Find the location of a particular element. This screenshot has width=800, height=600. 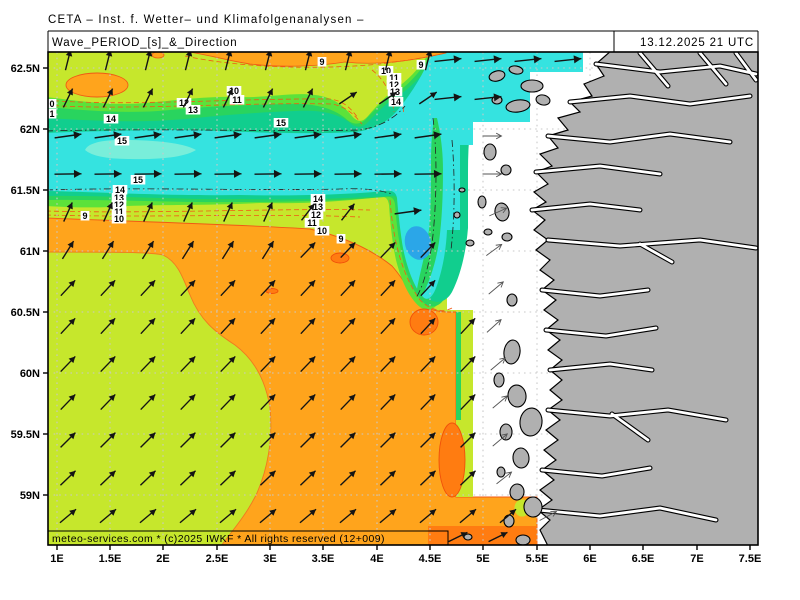

product-title: Wave_PERIOD_[s]_&_Direction is located at coordinates (144, 43).